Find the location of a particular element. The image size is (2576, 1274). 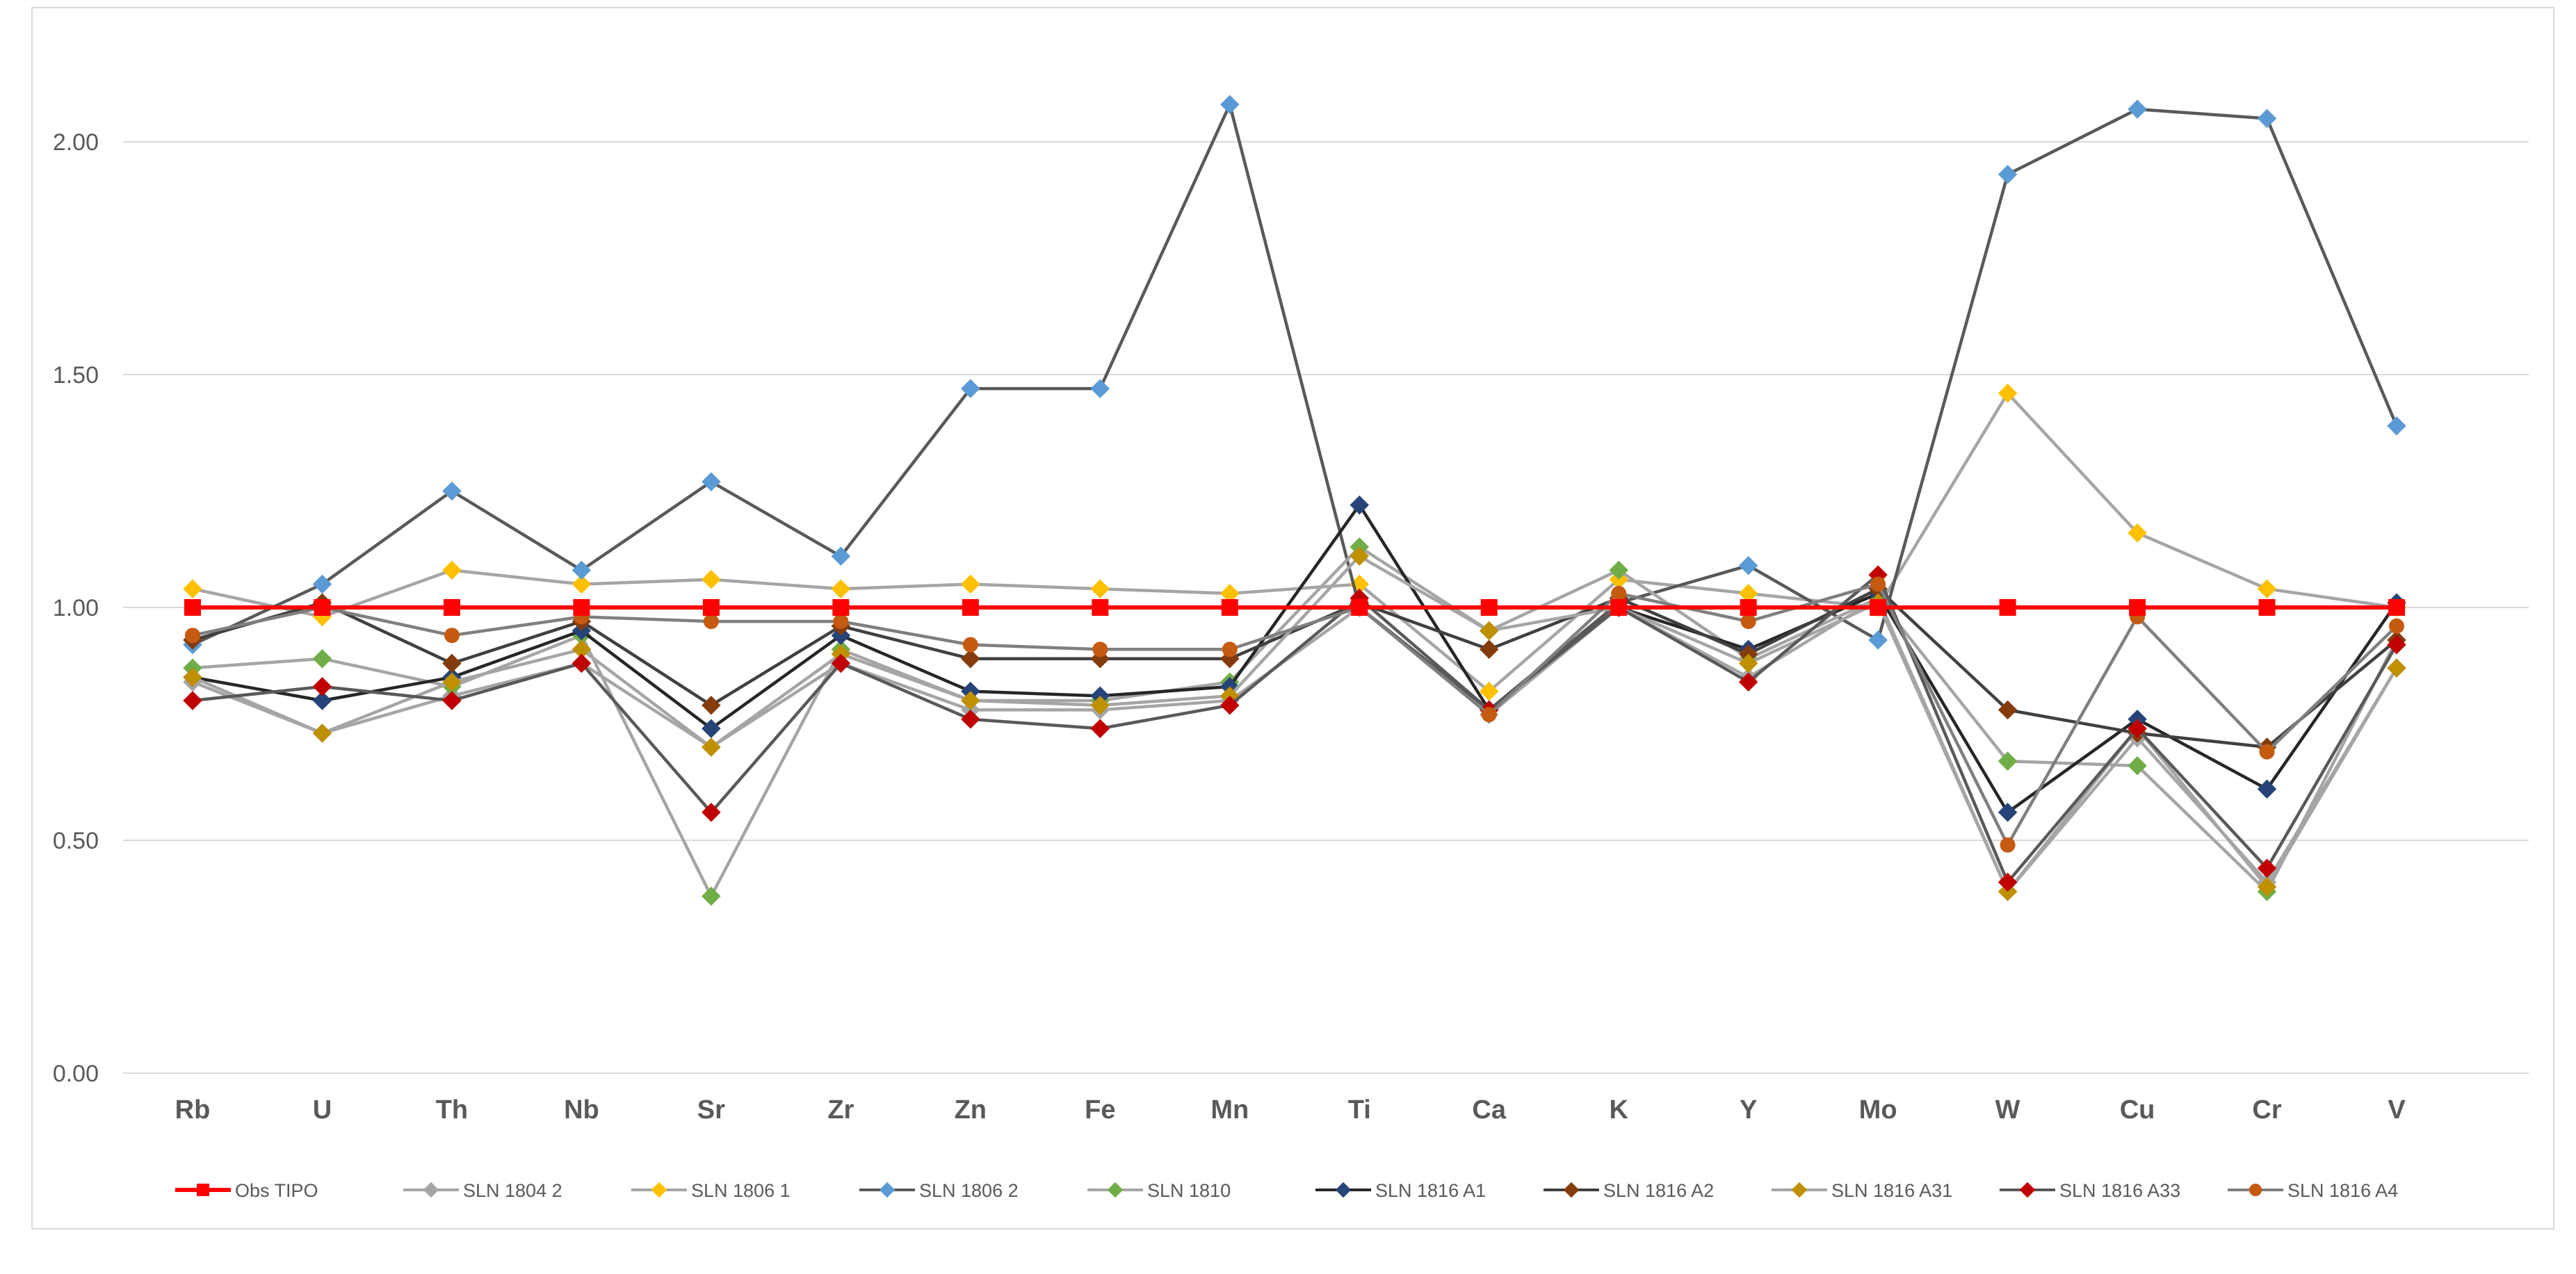

point-obs-tipo-th is located at coordinates (451, 607).